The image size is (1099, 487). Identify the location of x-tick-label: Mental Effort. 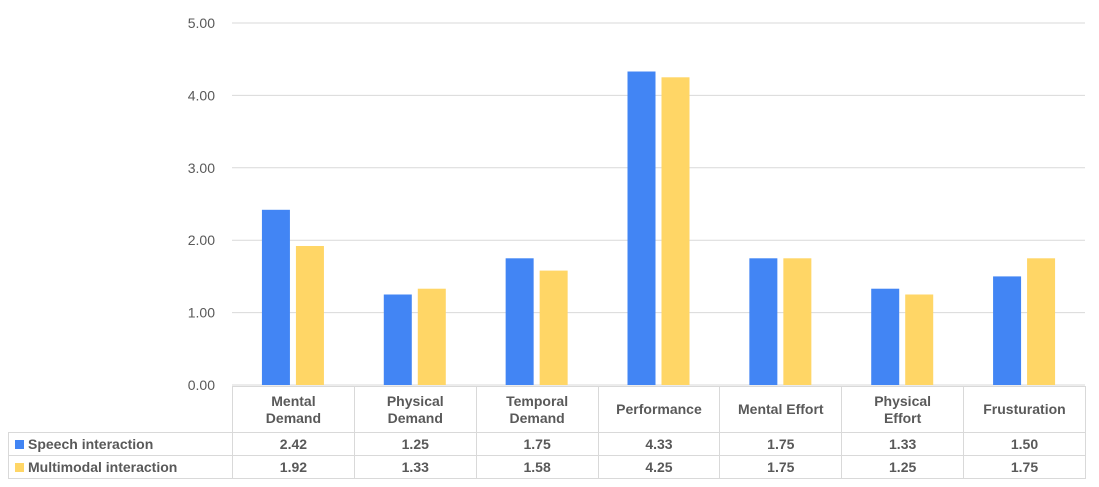
(781, 409).